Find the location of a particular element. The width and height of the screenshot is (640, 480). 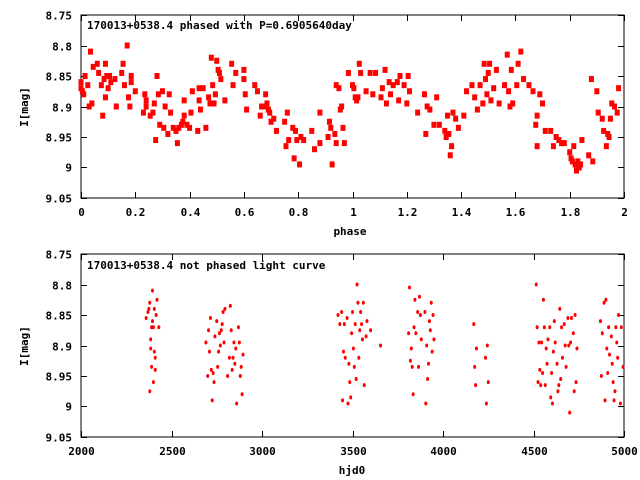

x-tick-label: 2 is located at coordinates (624, 212).